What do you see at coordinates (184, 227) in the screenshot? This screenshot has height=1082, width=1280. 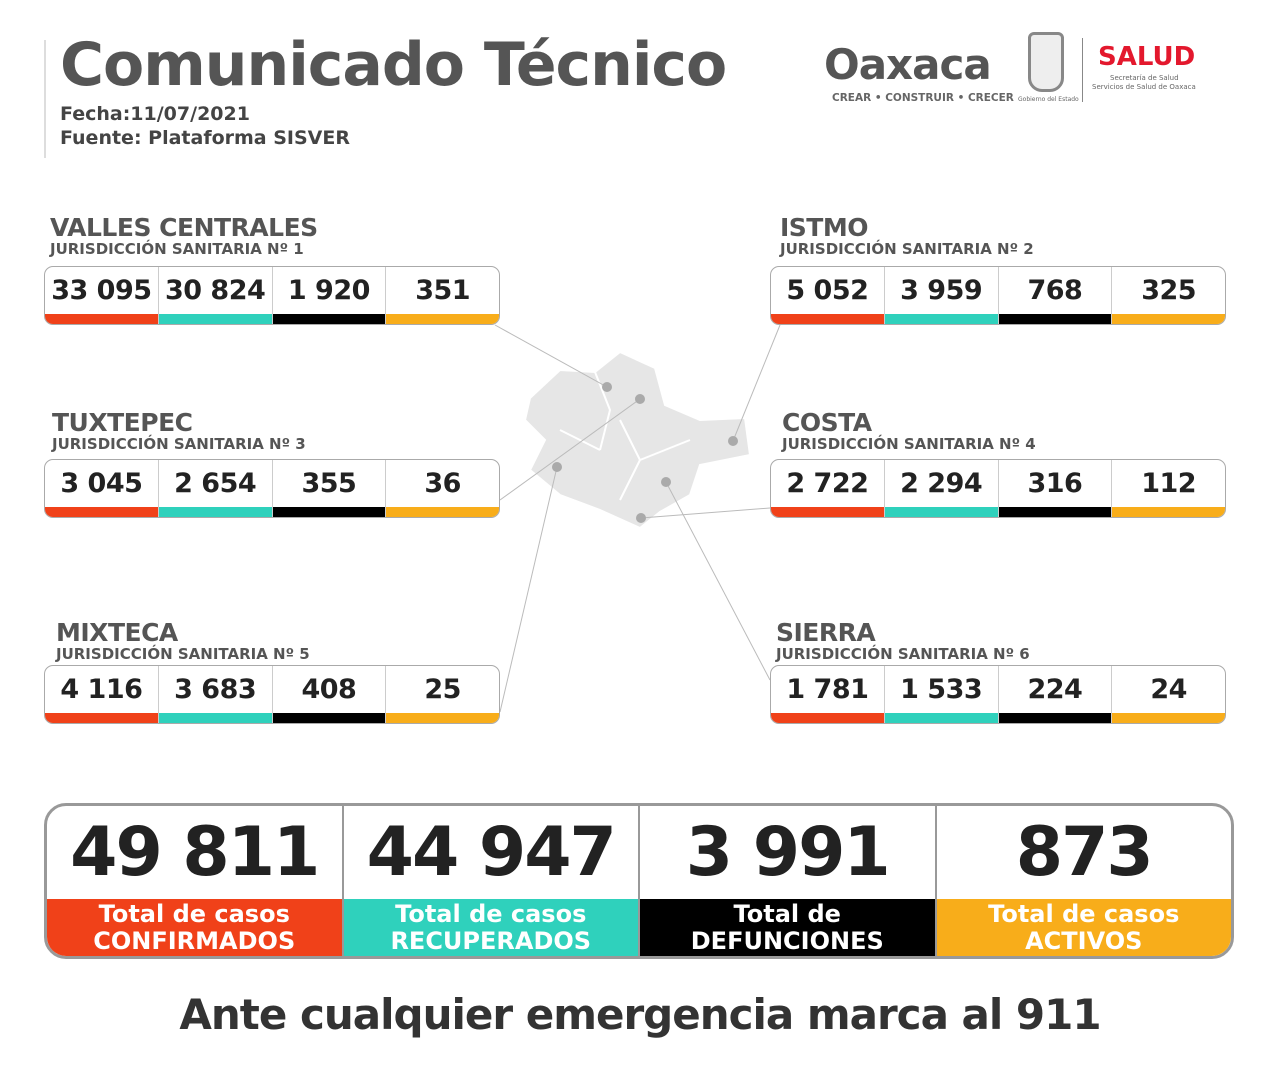 I see `region-name: VALLES CENTRALES` at bounding box center [184, 227].